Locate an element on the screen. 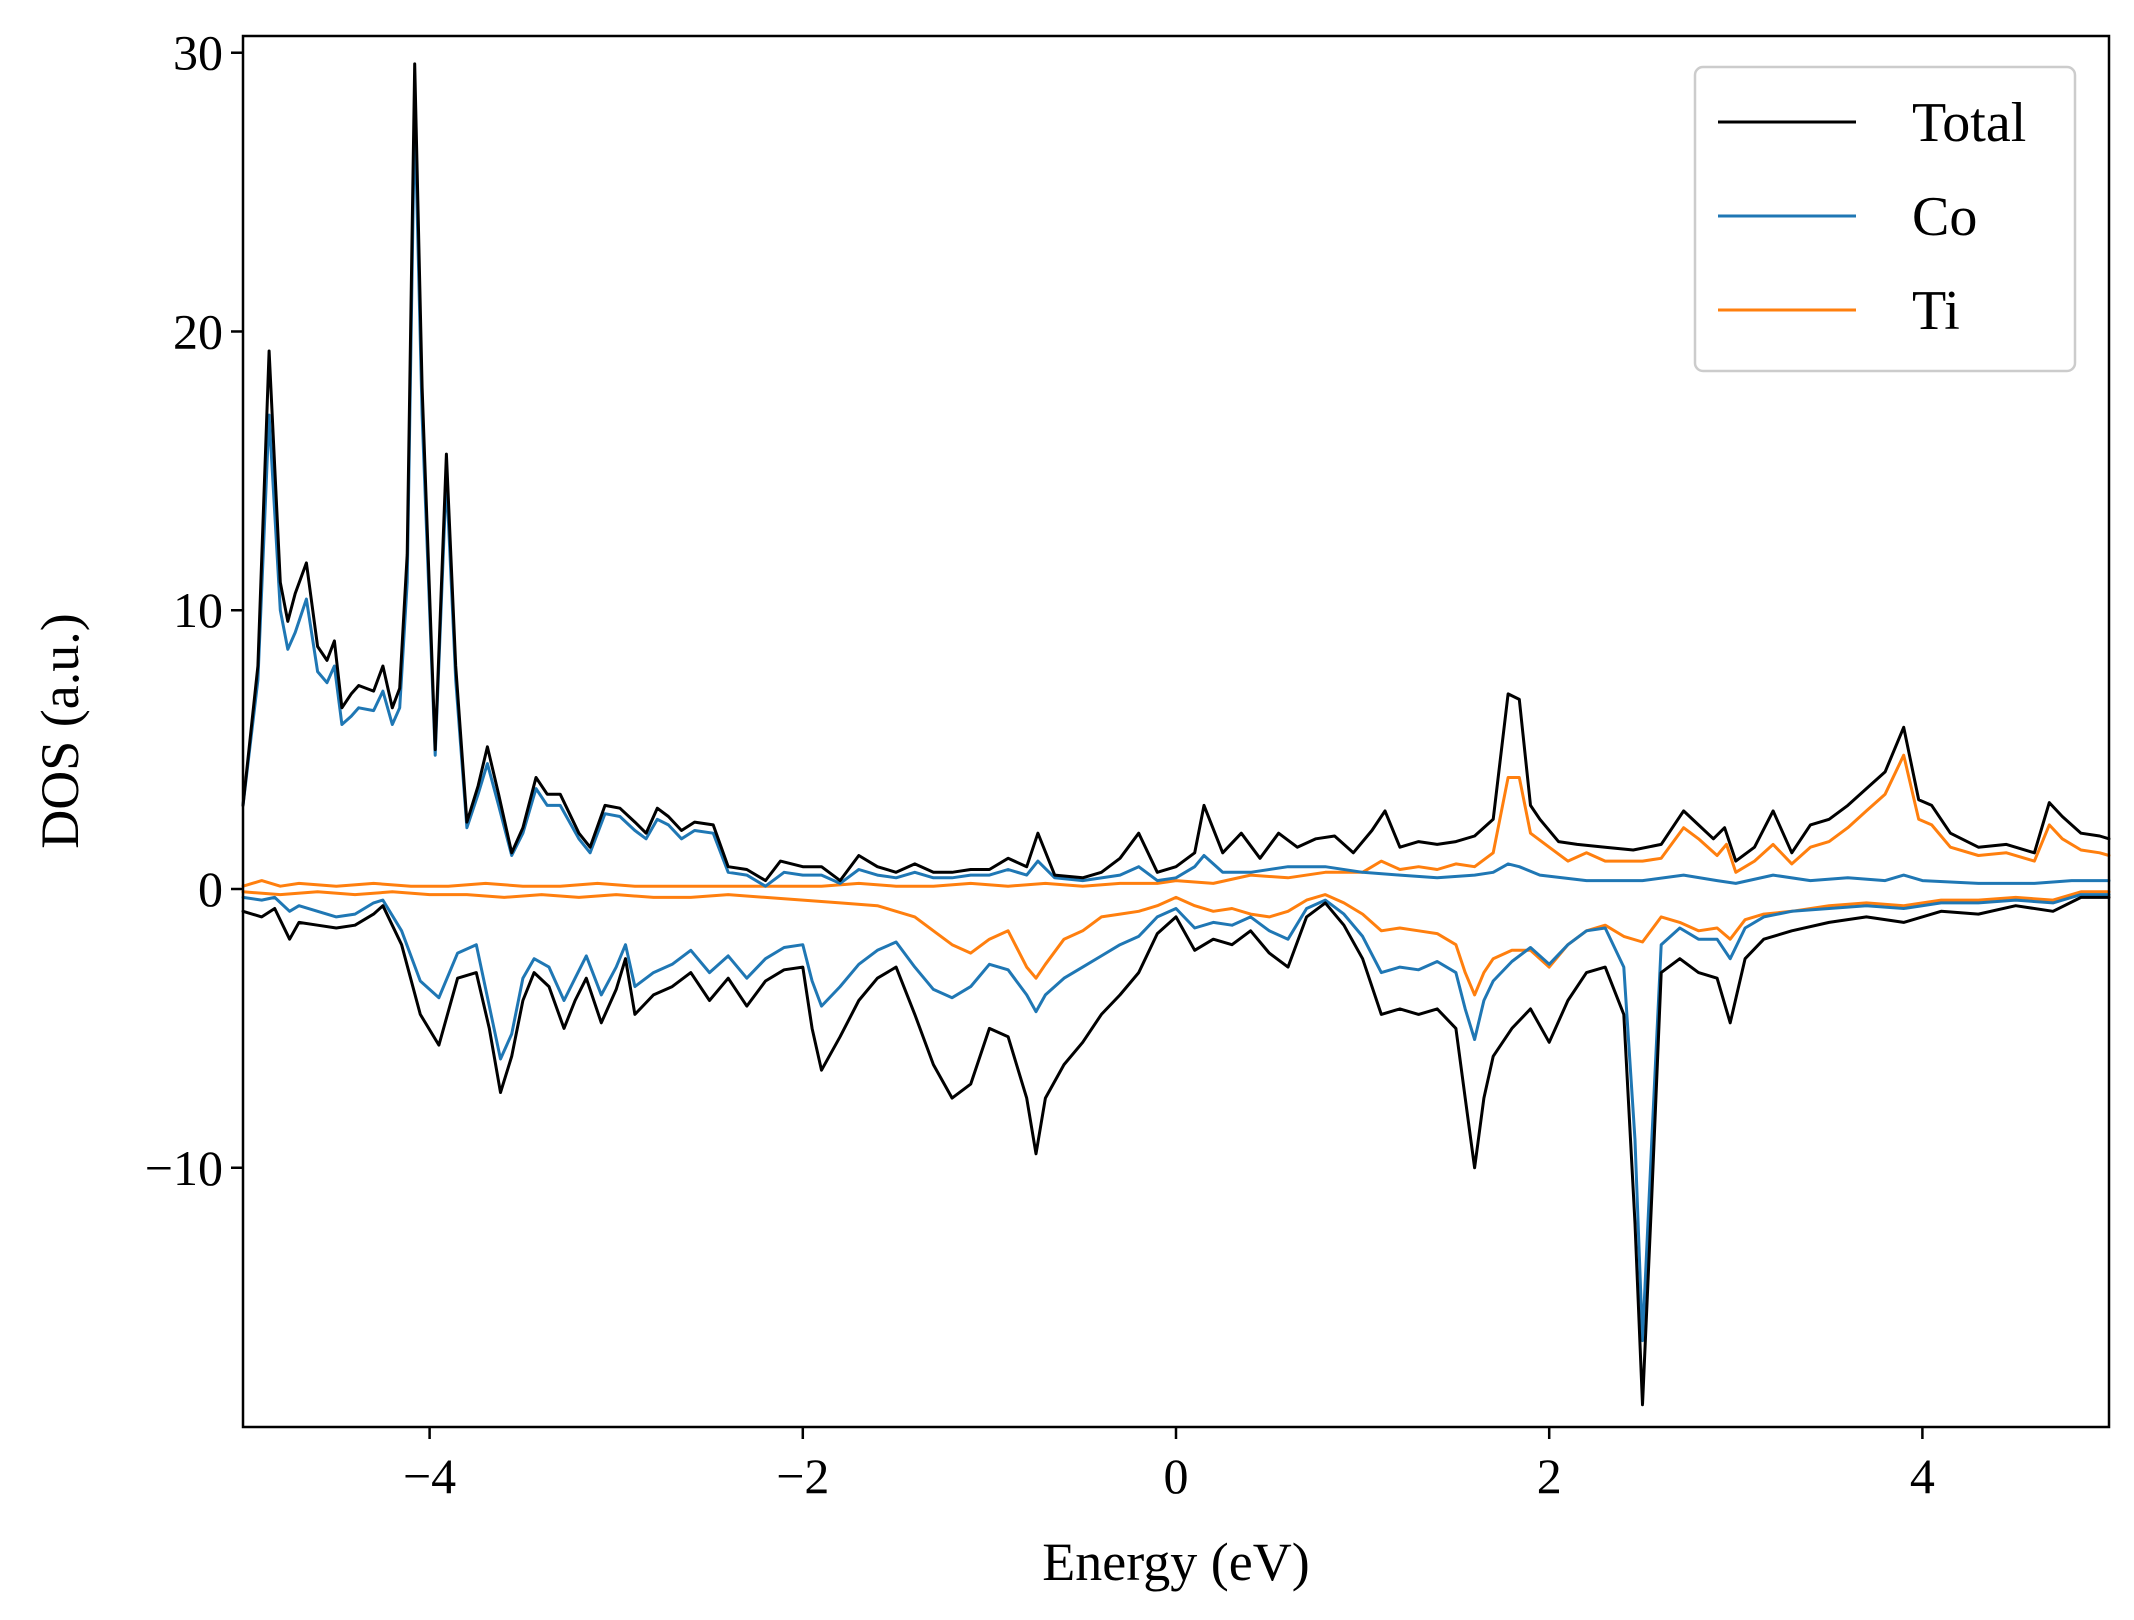 The width and height of the screenshot is (2134, 1620). y-tick-label: −10 is located at coordinates (184, 1168).